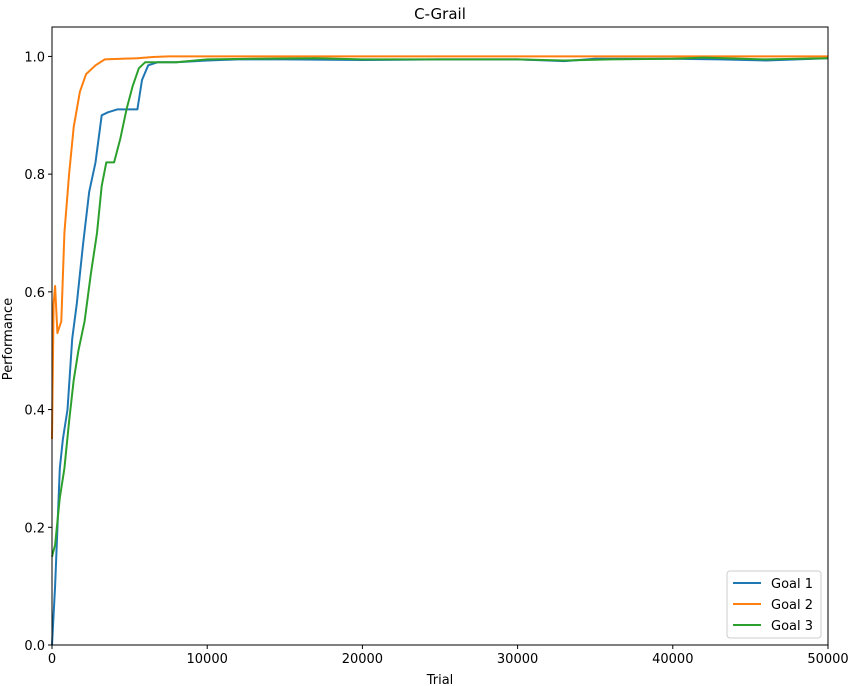  Describe the element at coordinates (448, 656) in the screenshot. I see `x-axis: 0 10000 20000 30000 40000 50000` at that location.